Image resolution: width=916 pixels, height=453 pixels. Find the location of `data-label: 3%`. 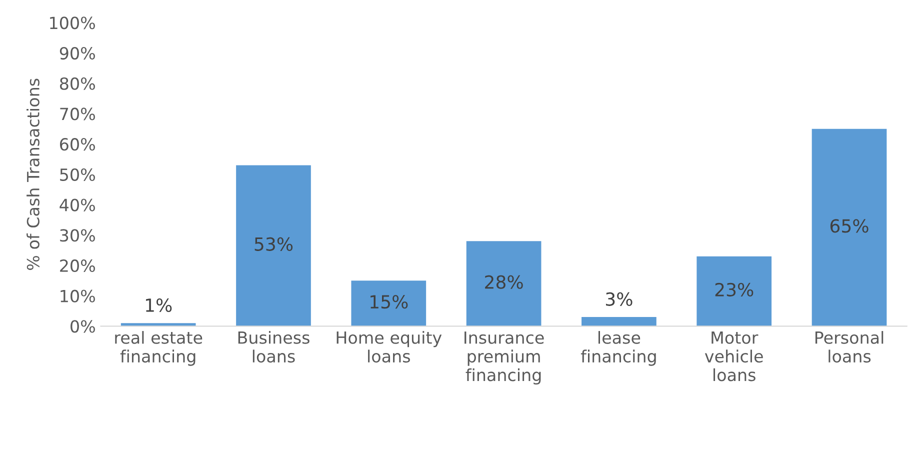

data-label: 3% is located at coordinates (619, 299).